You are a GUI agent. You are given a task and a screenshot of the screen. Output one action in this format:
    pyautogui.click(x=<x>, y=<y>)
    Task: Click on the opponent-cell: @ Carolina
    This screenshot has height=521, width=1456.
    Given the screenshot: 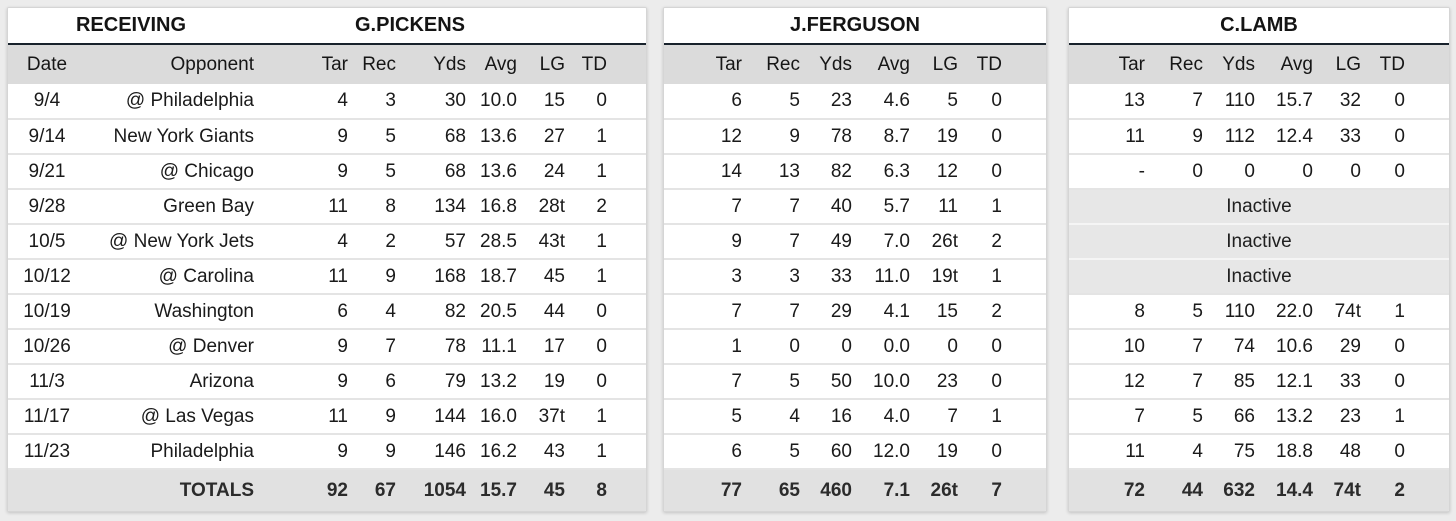 What is the action you would take?
    pyautogui.click(x=170, y=276)
    